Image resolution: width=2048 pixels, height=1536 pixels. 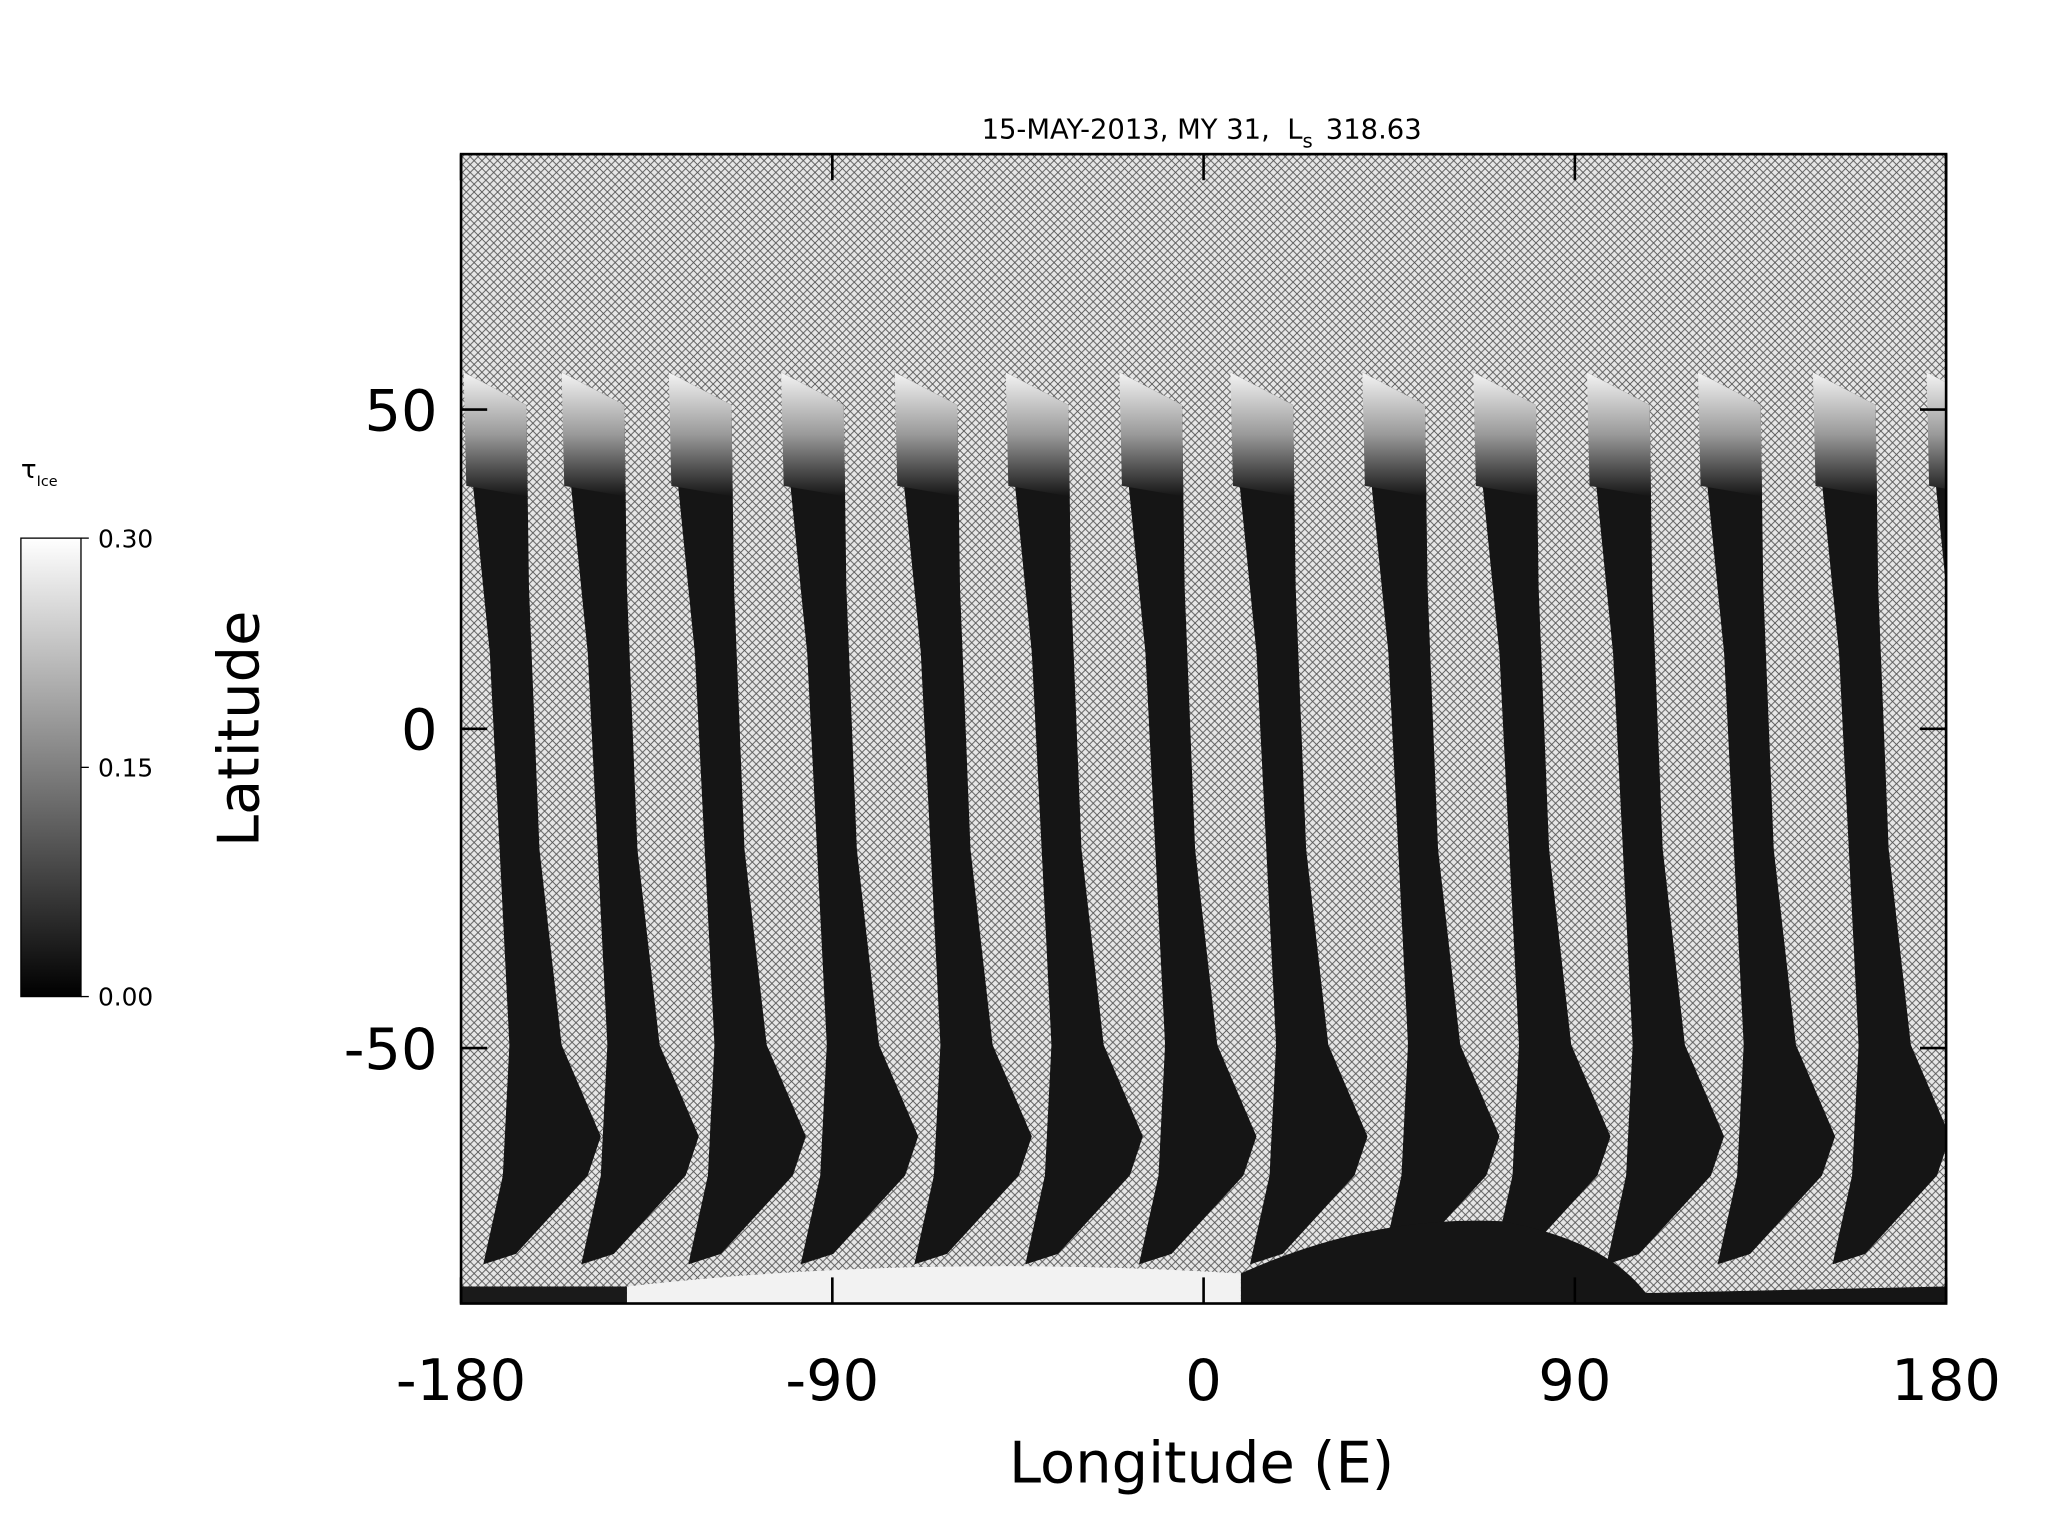 What do you see at coordinates (29, 470) in the screenshot?
I see `colorbar-symbol: τ` at bounding box center [29, 470].